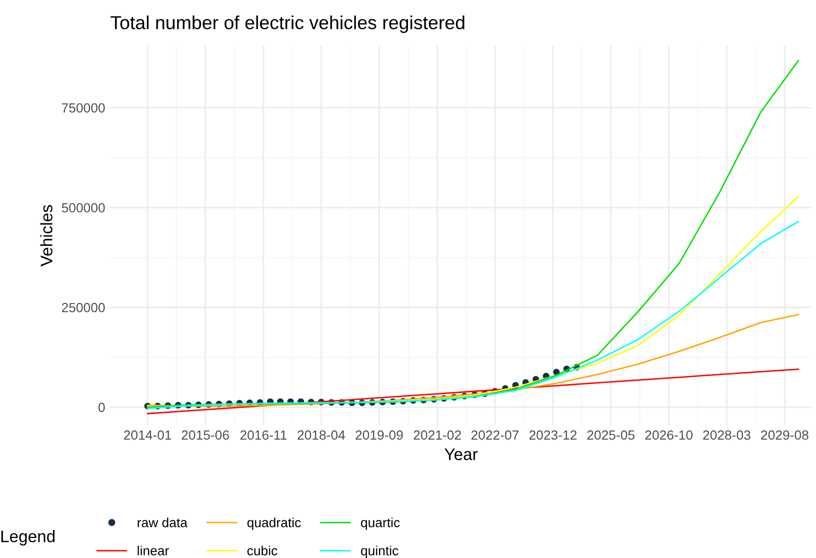  I want to click on x-tick-label: 2026-10, so click(669, 435).